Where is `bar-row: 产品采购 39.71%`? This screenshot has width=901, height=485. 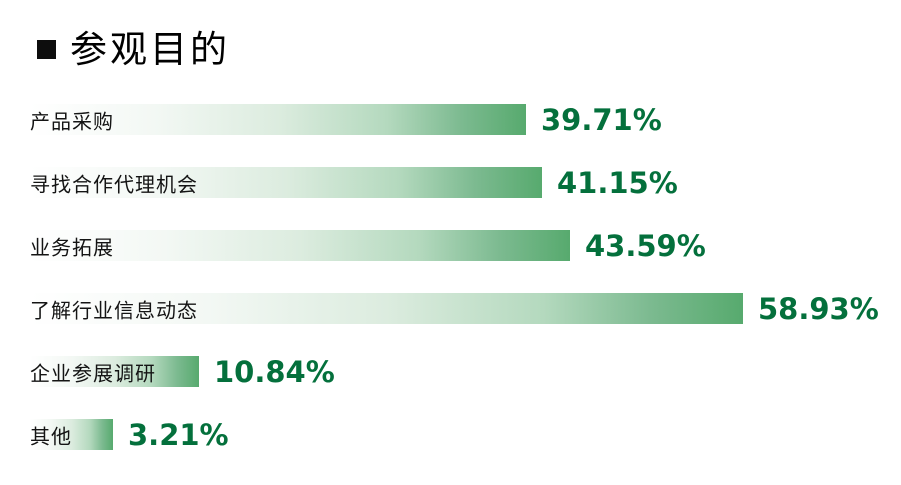 bar-row: 产品采购 39.71% is located at coordinates (450, 119).